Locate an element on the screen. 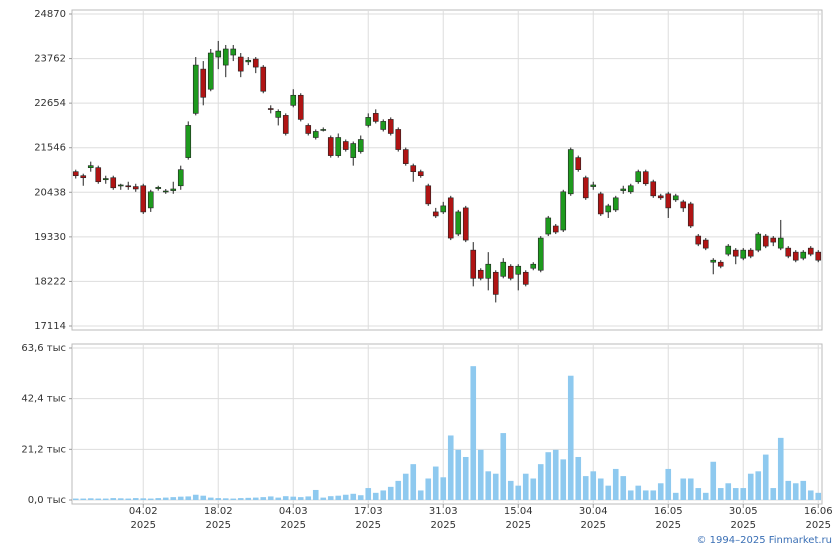  y-tick-label: 23762 is located at coordinates (50, 59).